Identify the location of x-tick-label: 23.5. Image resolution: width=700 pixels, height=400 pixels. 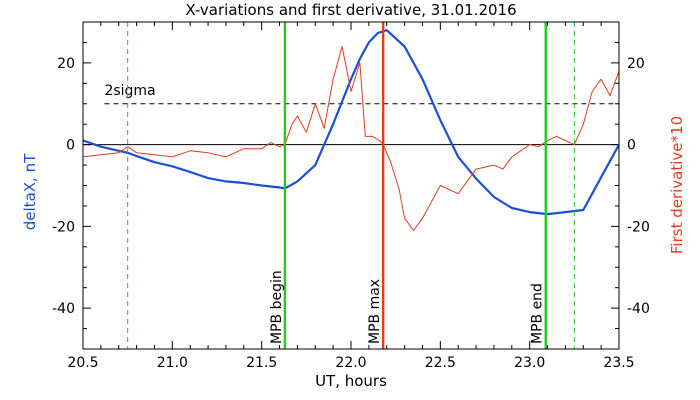
(618, 363).